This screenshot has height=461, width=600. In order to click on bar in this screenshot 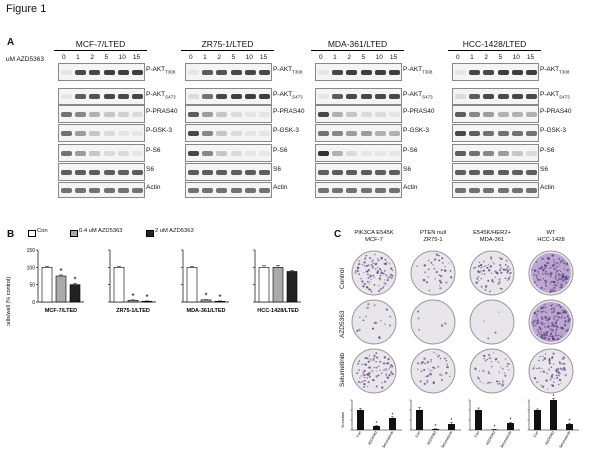, I will do `click(119, 285)`.